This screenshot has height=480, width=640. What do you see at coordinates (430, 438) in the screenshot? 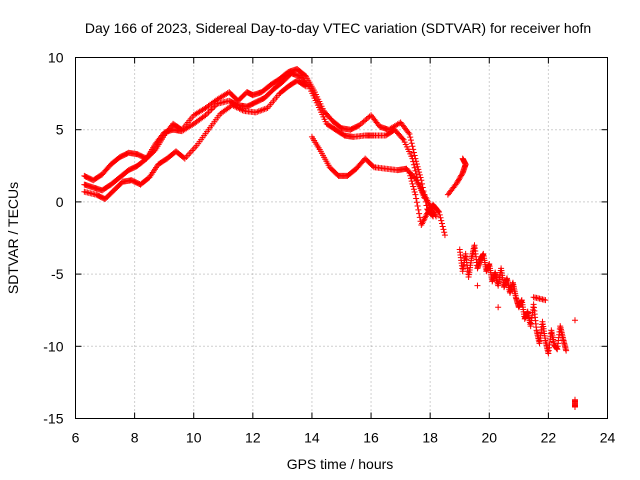
I see `x-tick-label: 18` at bounding box center [430, 438].